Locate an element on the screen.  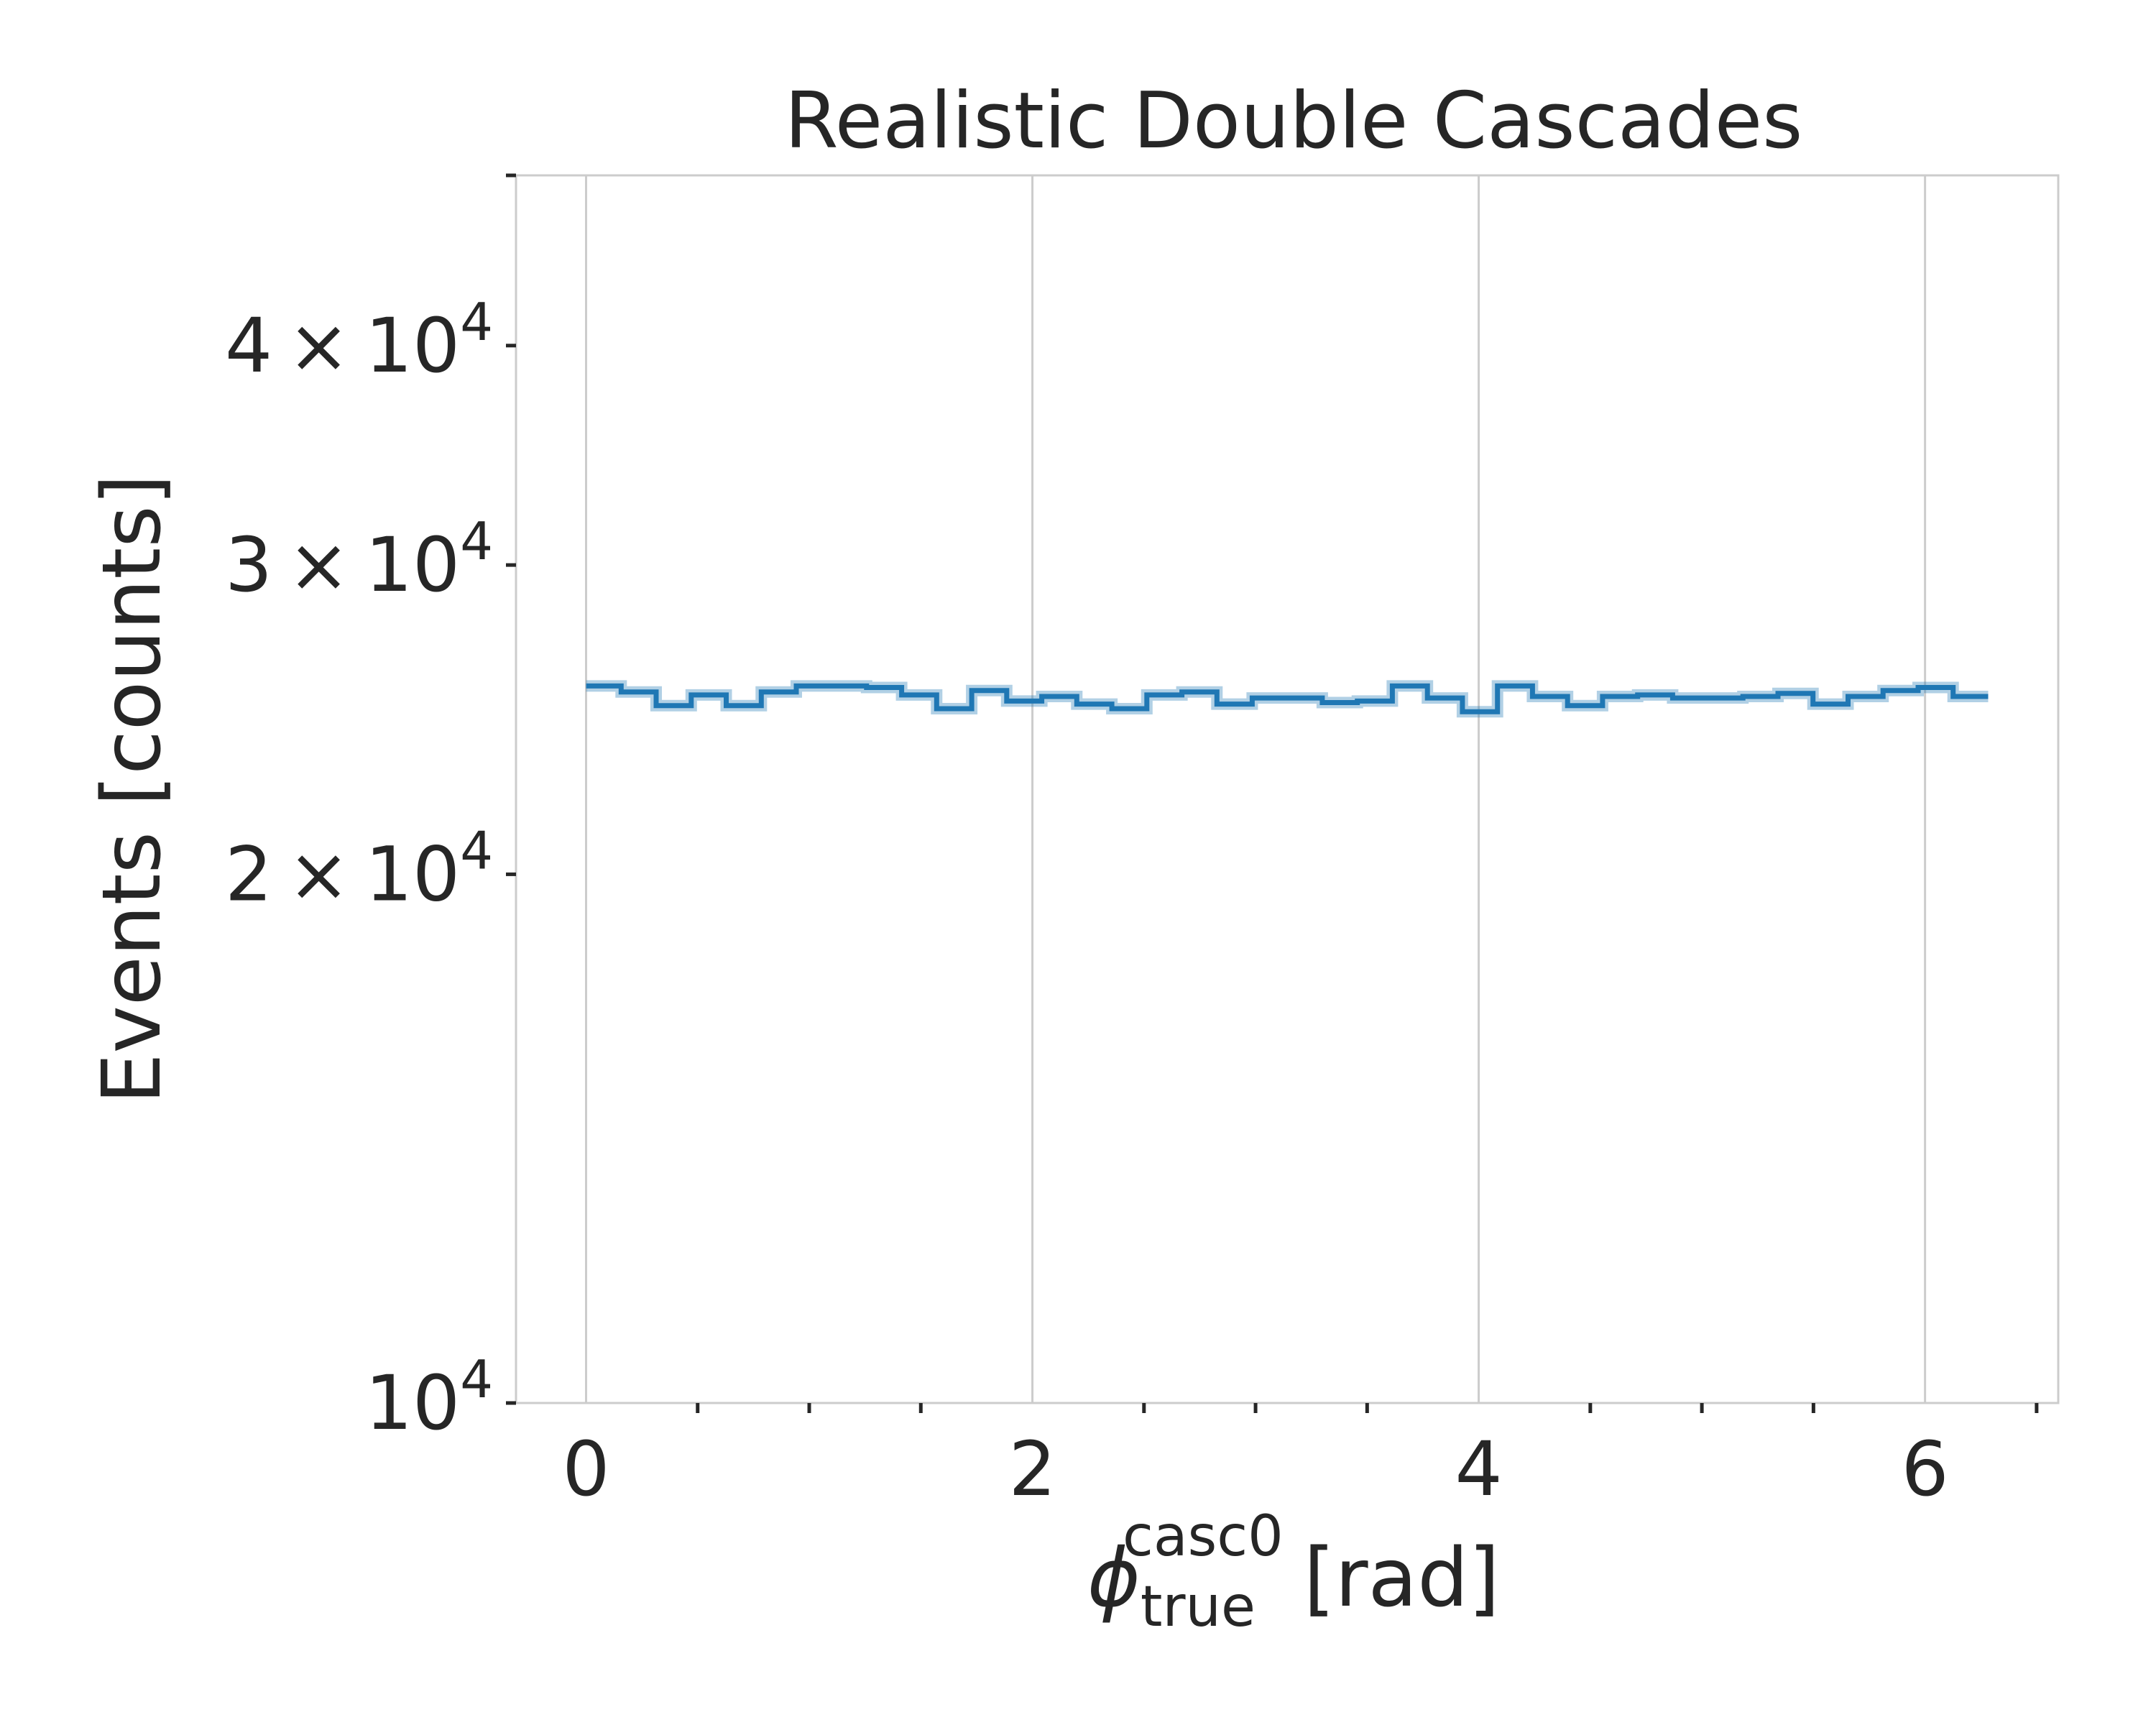
x-tick-label: 4 is located at coordinates (1479, 1469).